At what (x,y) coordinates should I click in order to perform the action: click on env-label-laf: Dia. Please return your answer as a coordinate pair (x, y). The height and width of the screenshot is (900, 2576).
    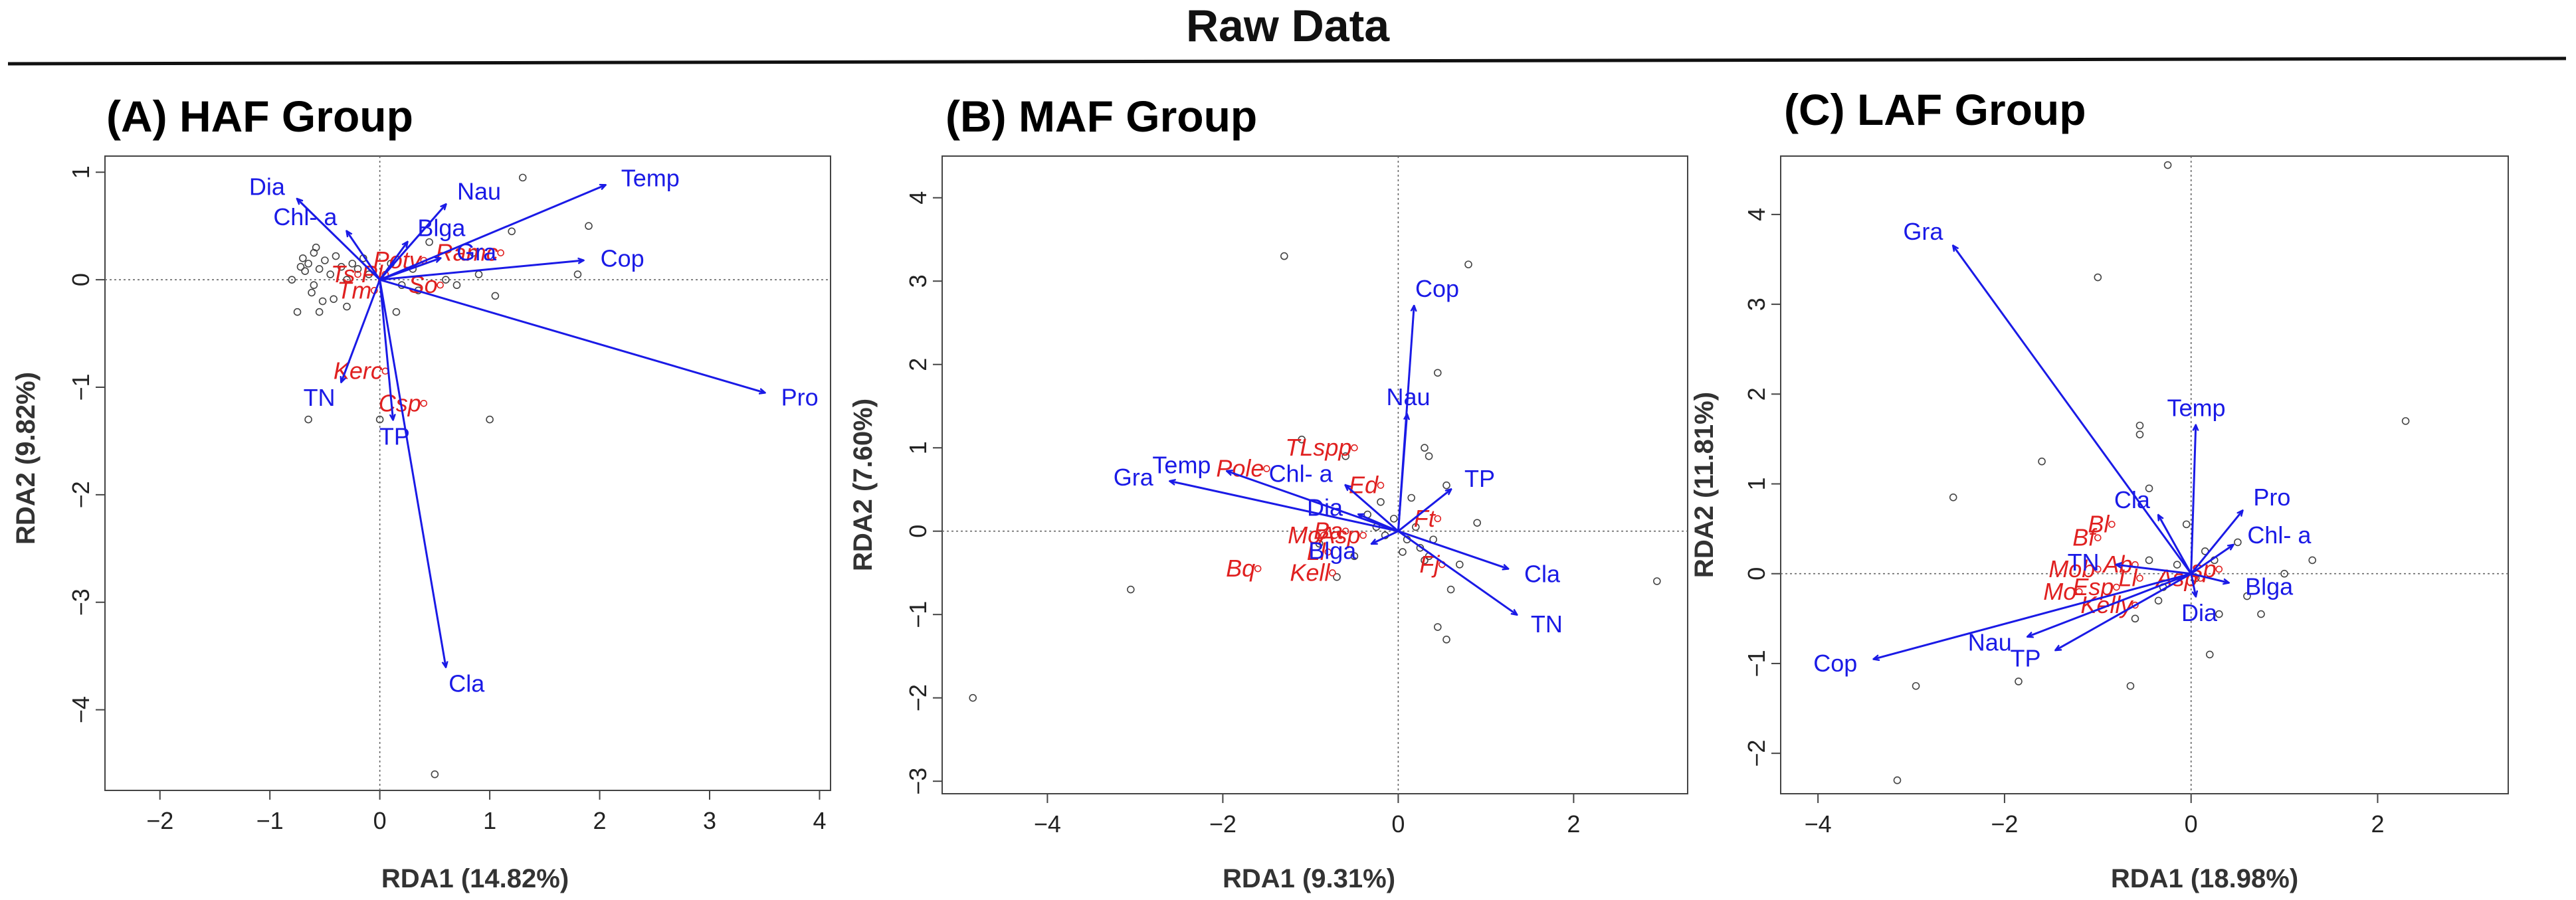
    Looking at the image, I should click on (2200, 612).